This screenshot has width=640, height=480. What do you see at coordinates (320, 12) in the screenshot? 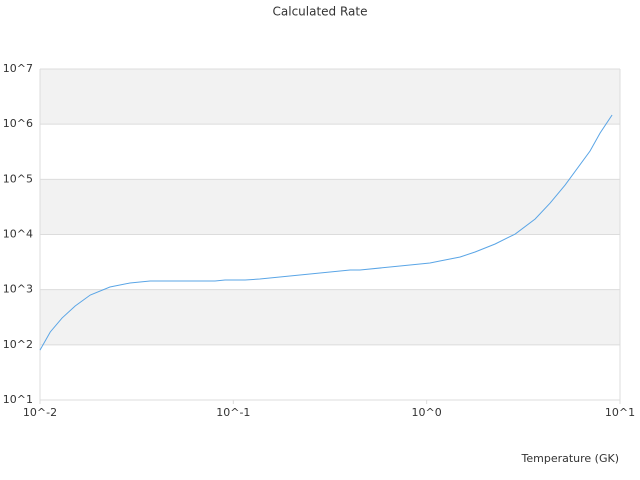
I see `chart-title: Calculated Rate` at bounding box center [320, 12].